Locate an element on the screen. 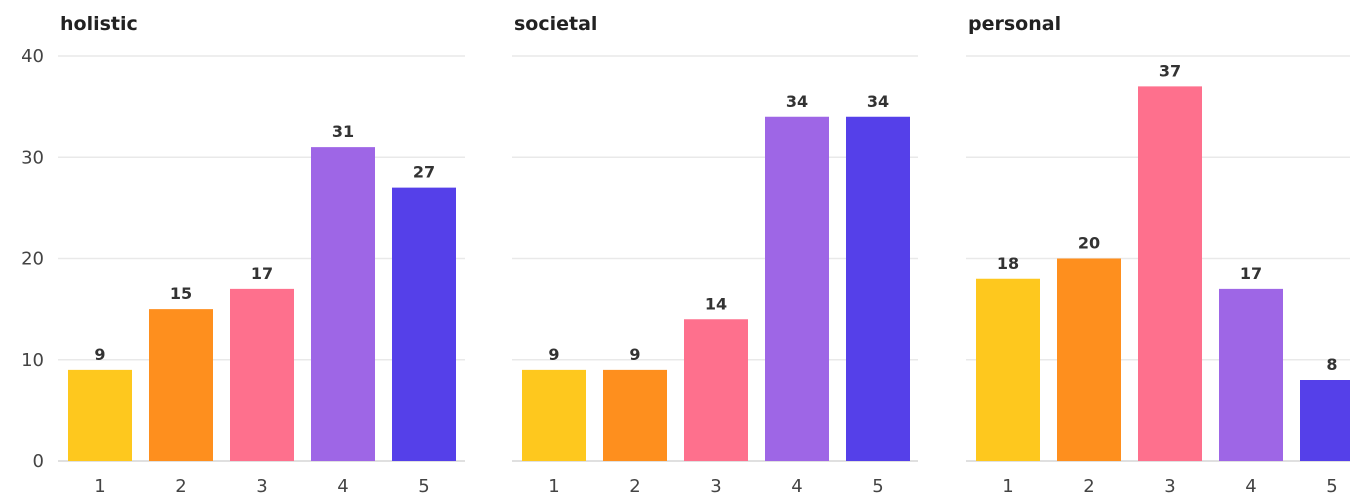 The width and height of the screenshot is (1350, 500). data-label: 31 is located at coordinates (343, 131).